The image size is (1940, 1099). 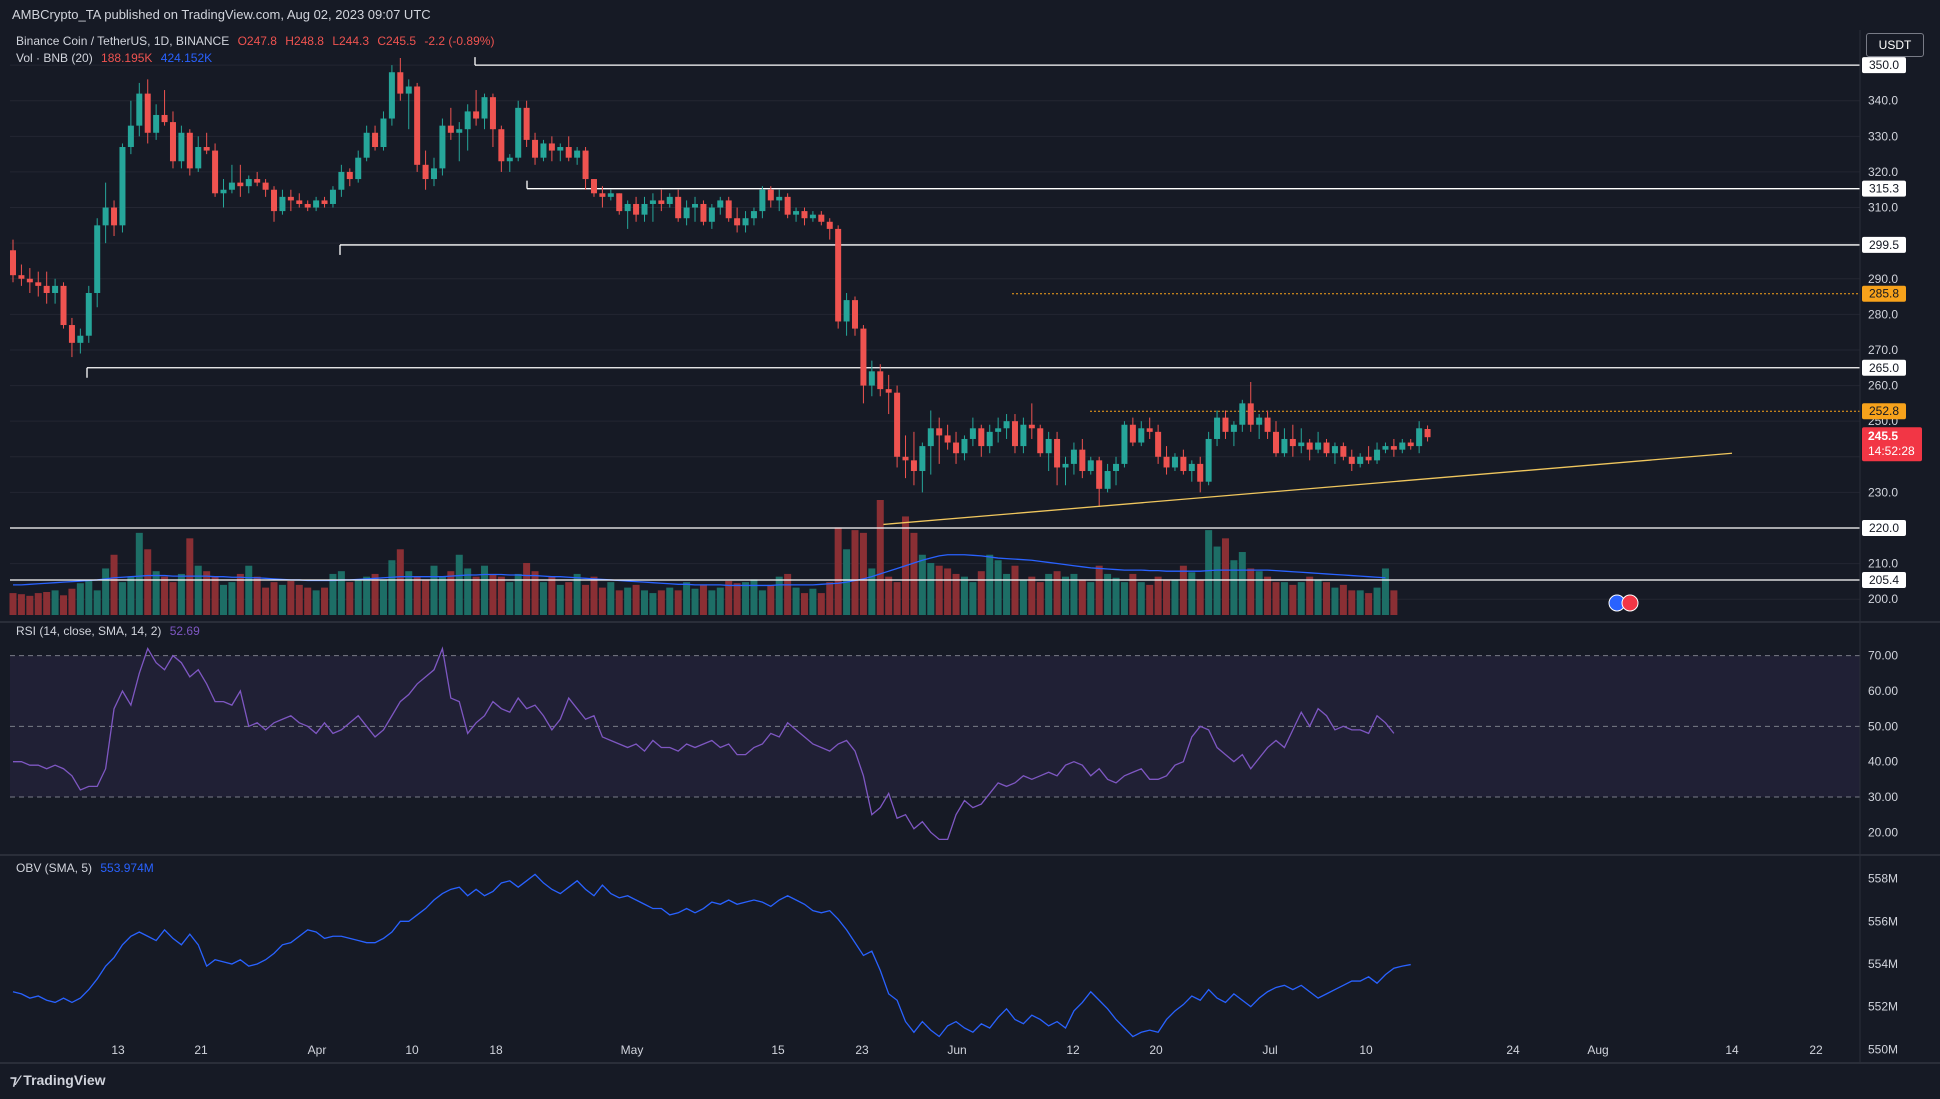 I want to click on rsi-axis: 70.00 60.00 50.00 40.00 30.00 20.00, so click(x=1883, y=744).